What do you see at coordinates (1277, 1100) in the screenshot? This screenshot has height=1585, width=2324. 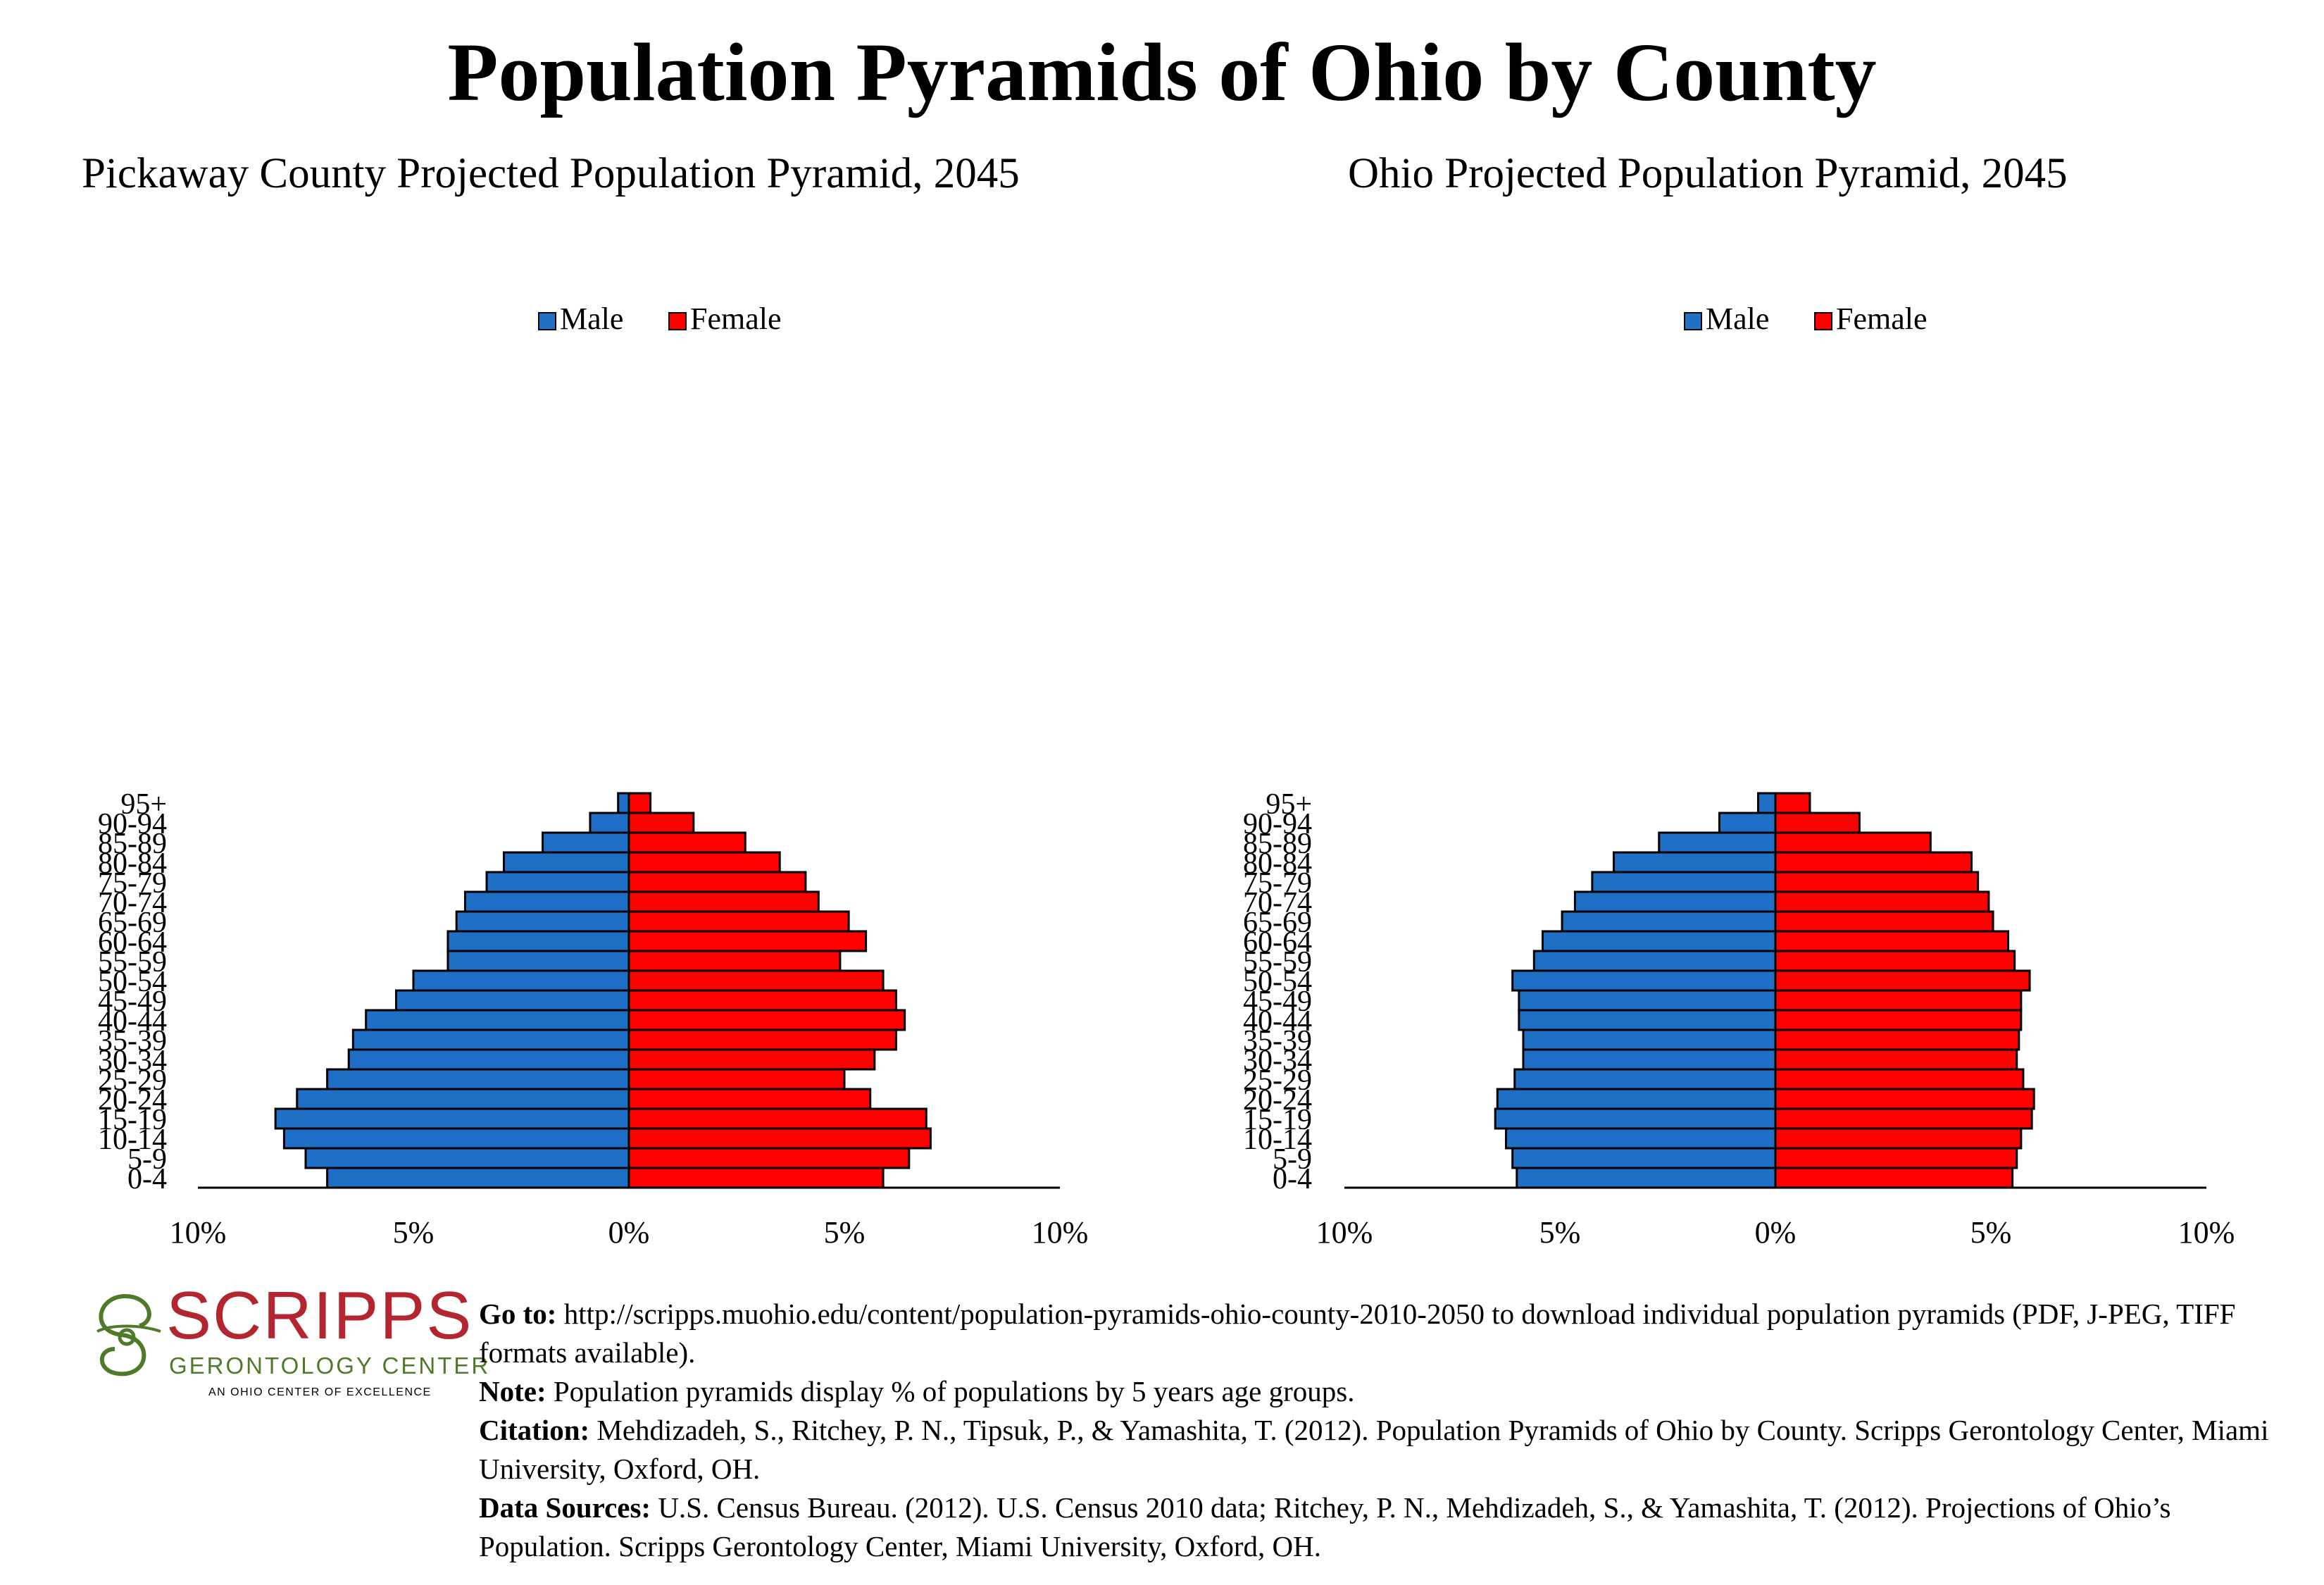 I see `age-label-20-24: 20-24` at bounding box center [1277, 1100].